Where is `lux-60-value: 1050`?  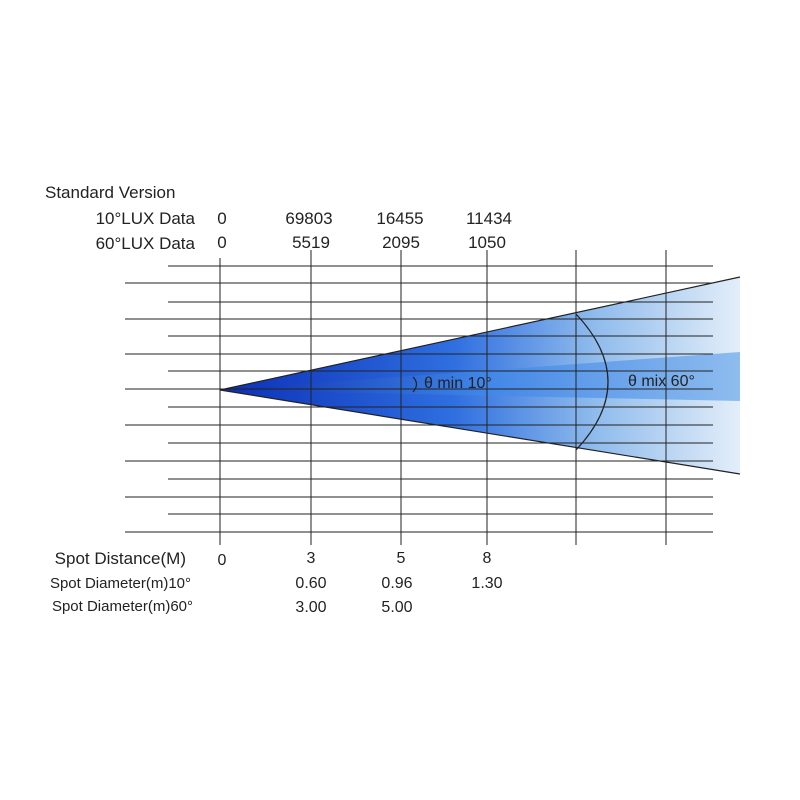 lux-60-value: 1050 is located at coordinates (487, 242).